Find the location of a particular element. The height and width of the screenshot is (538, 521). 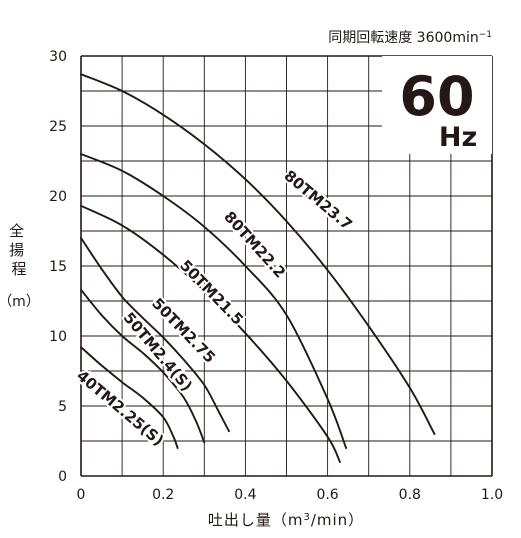

y-tick-label: 15 is located at coordinates (58, 267).